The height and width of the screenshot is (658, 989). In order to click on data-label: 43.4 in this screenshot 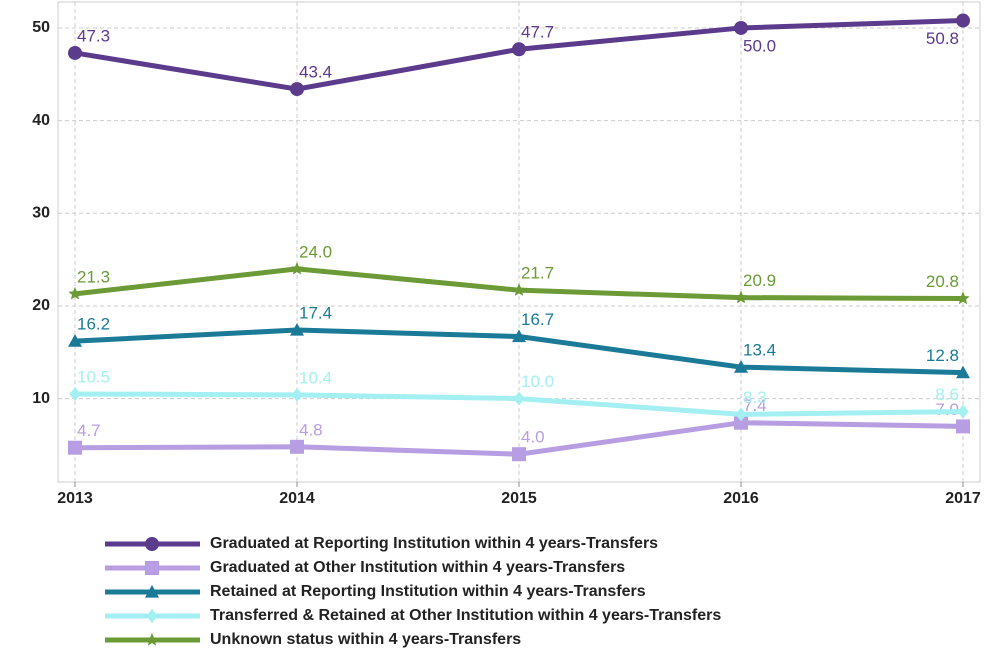, I will do `click(315, 72)`.